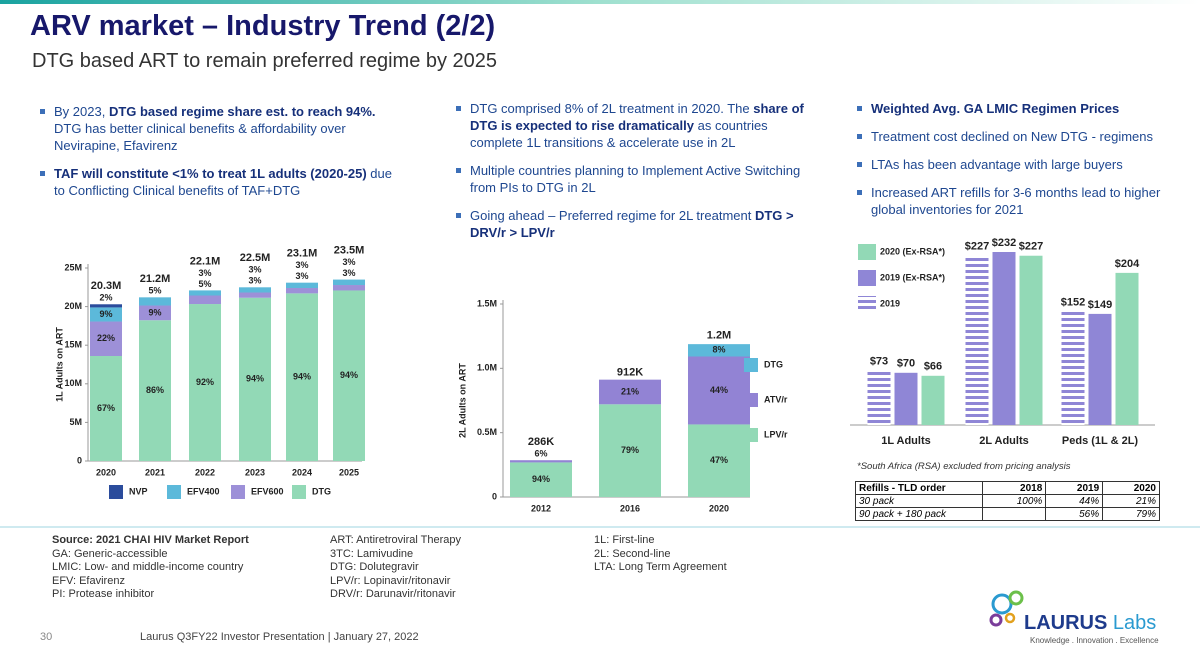 This screenshot has height=651, width=1200. I want to click on data-label: 47%, so click(719, 460).